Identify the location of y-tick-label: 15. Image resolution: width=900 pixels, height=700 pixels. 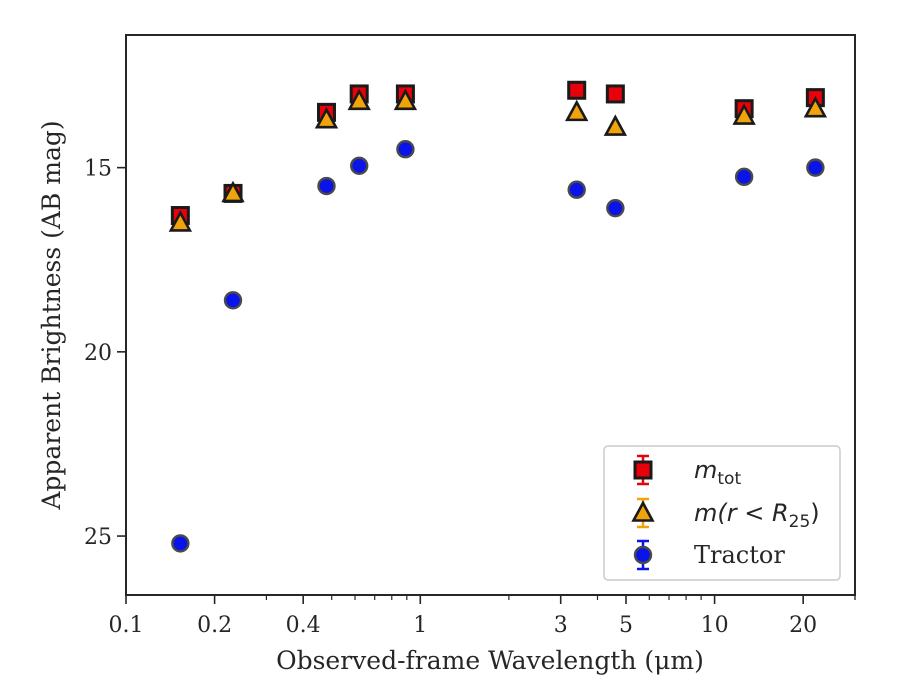
(98, 169).